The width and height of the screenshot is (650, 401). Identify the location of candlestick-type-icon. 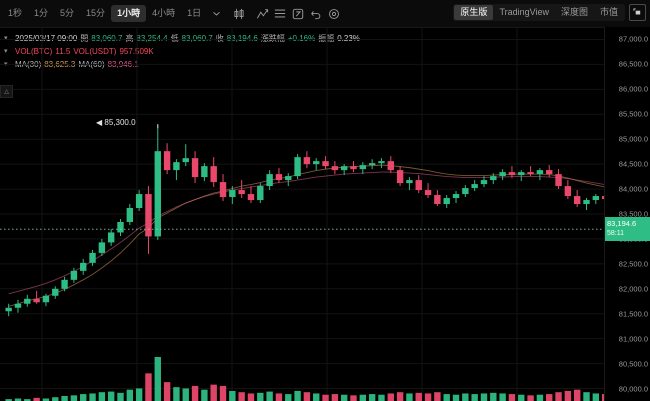
(239, 14).